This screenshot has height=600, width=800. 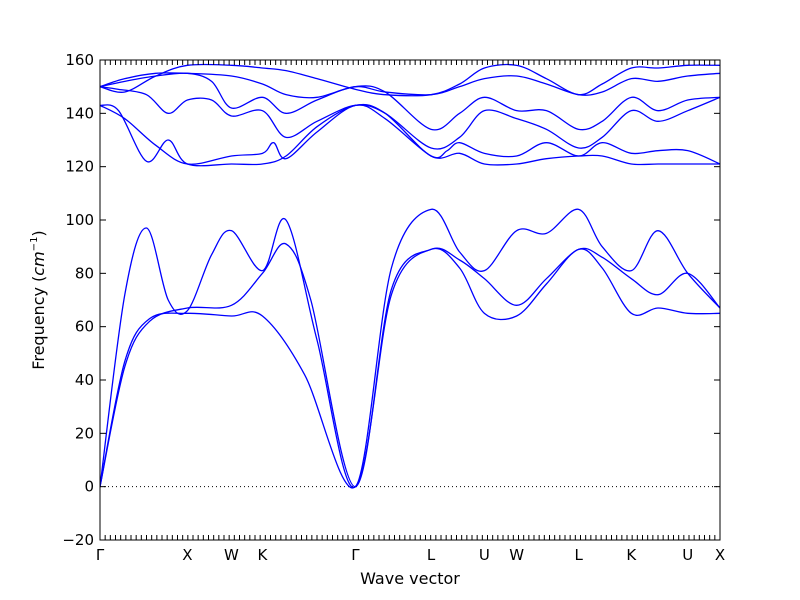 I want to click on y-axis-label-unit: cm, so click(x=38, y=263).